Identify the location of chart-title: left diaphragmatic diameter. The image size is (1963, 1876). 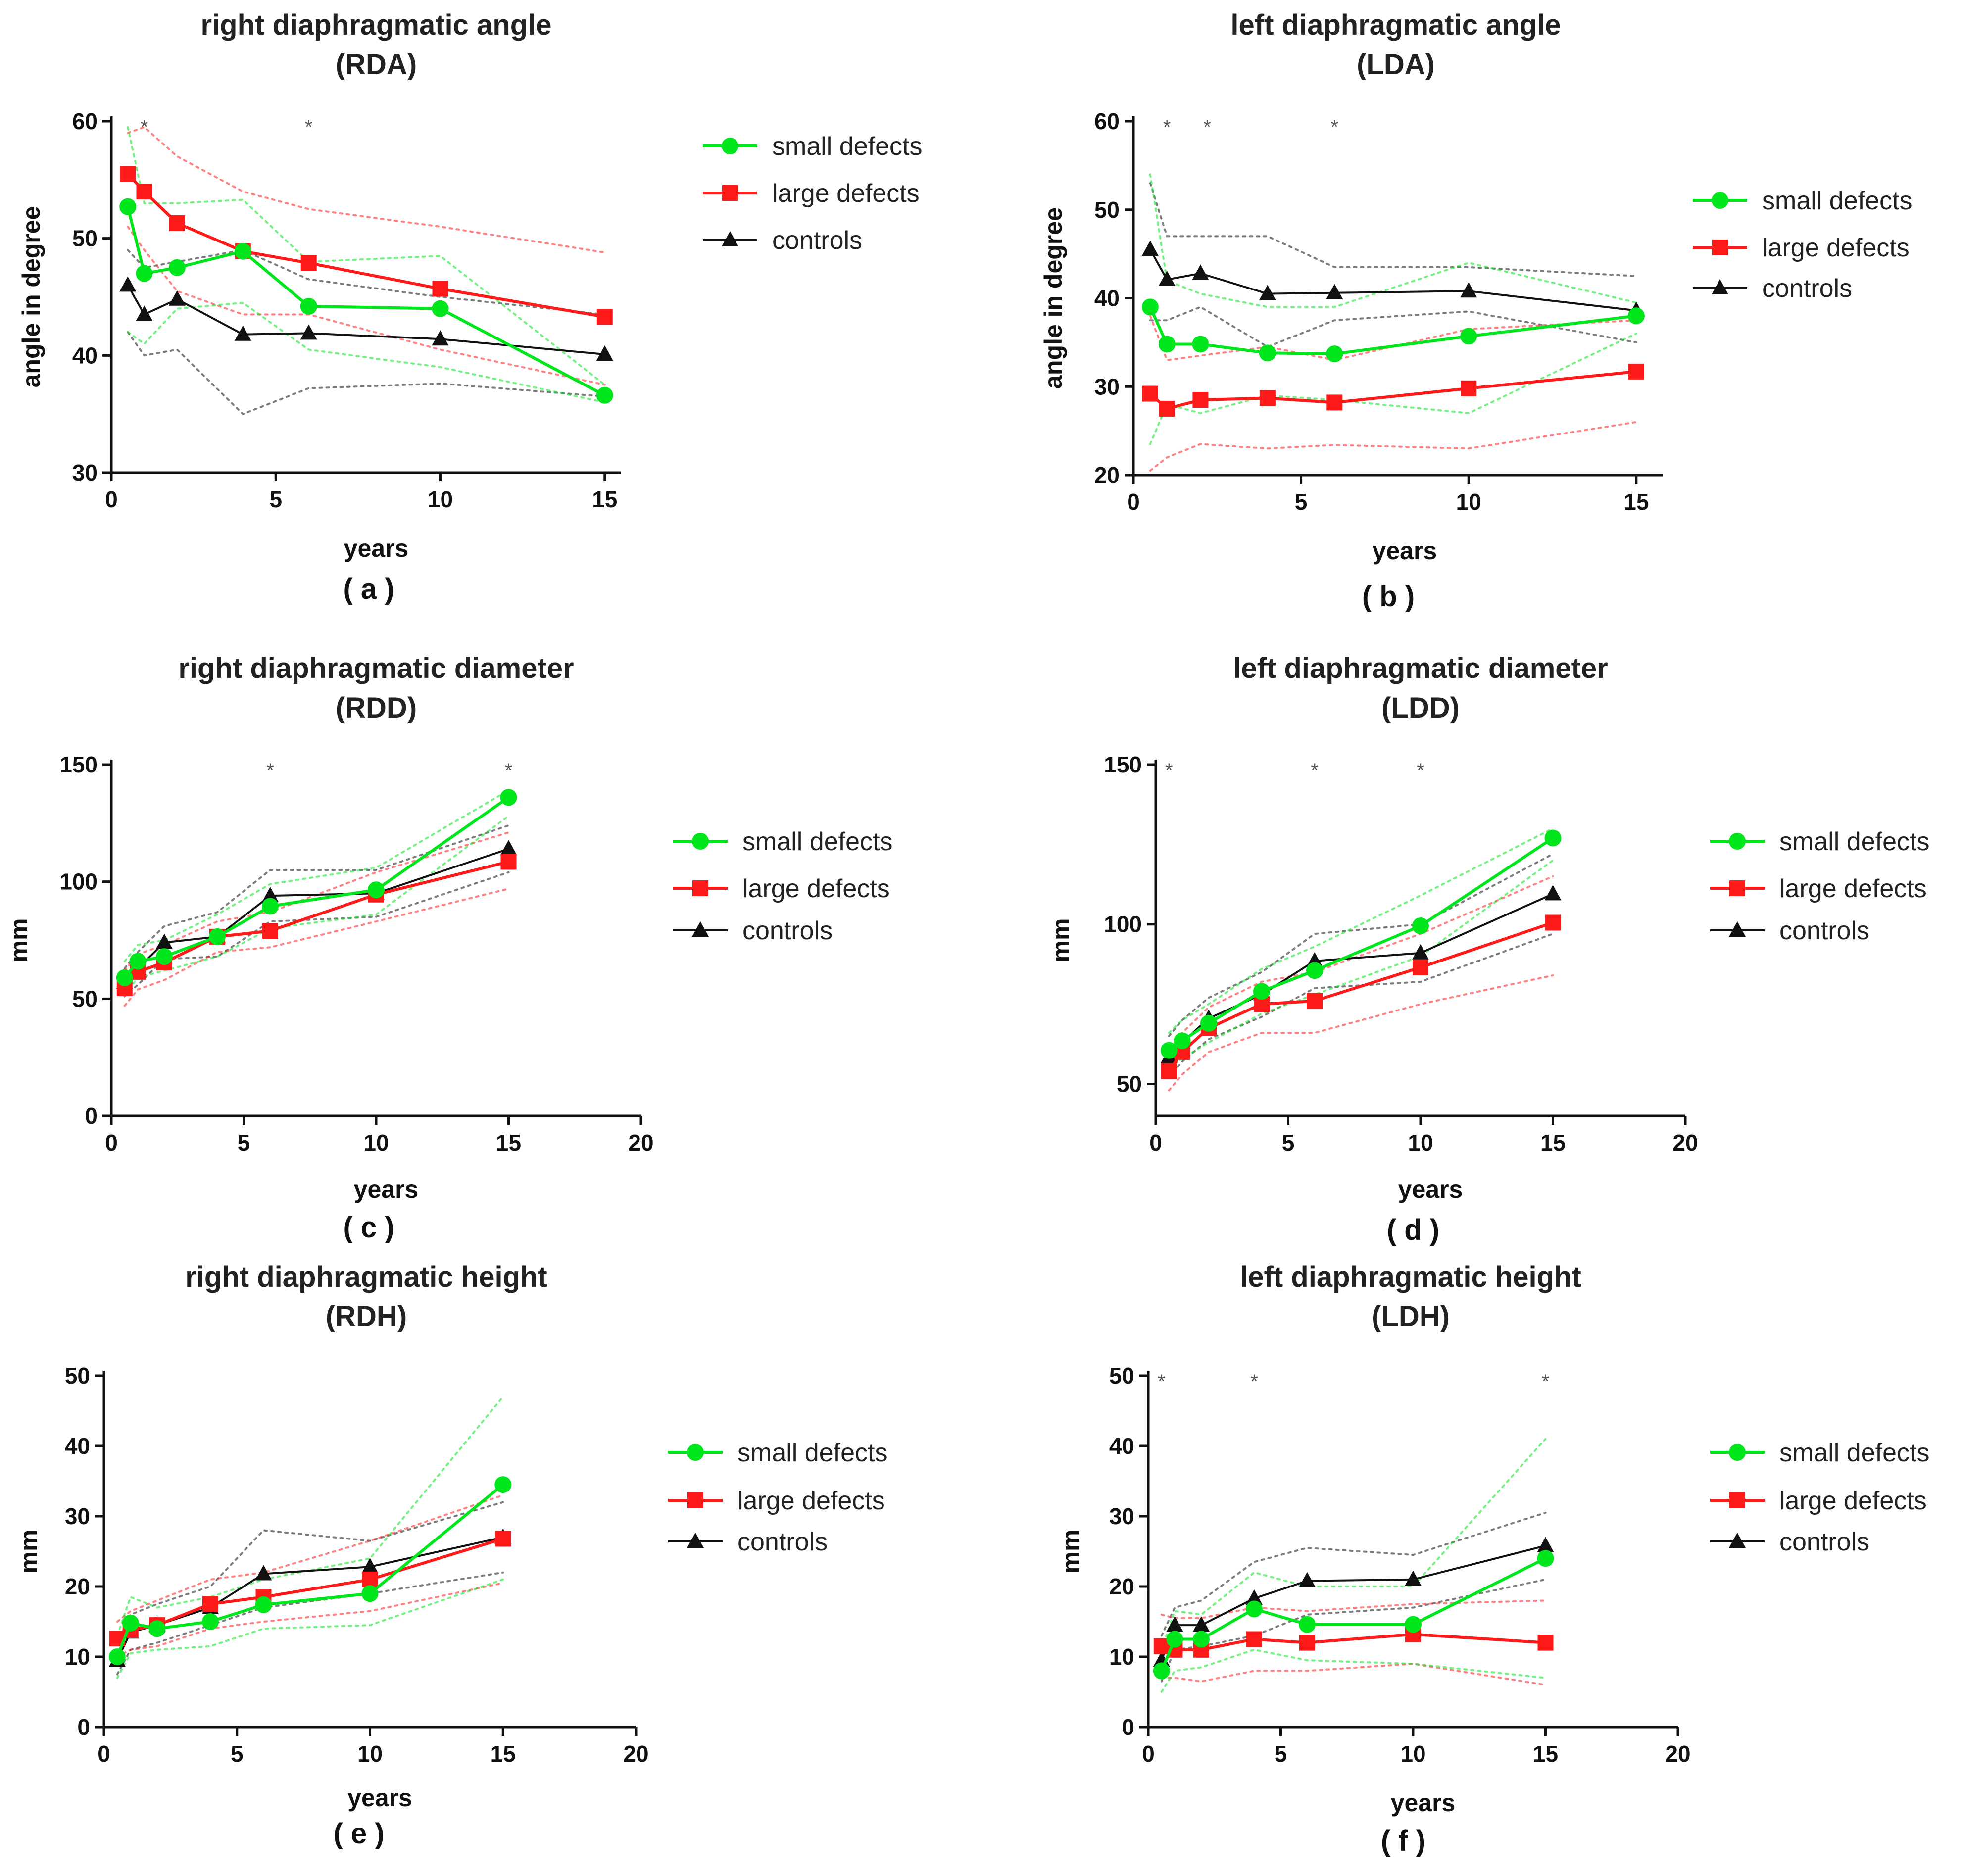
(1421, 668).